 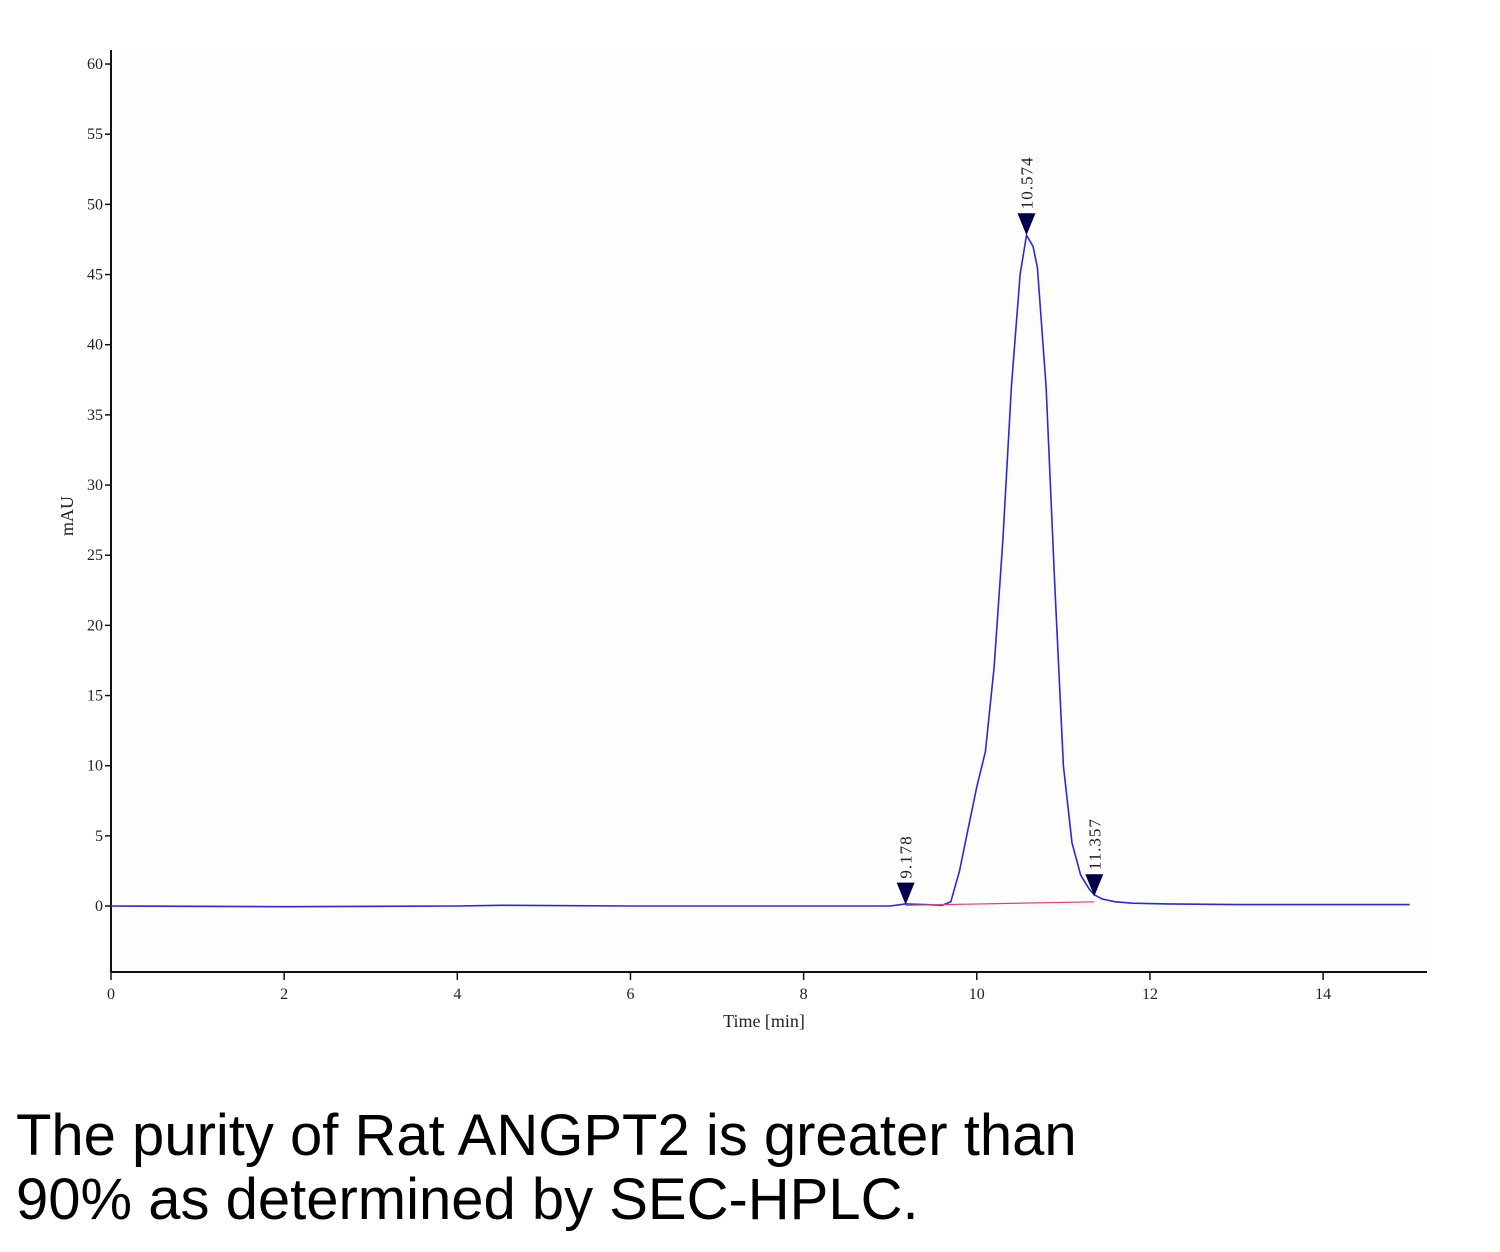 I want to click on y-tick-label: 45, so click(x=95, y=275).